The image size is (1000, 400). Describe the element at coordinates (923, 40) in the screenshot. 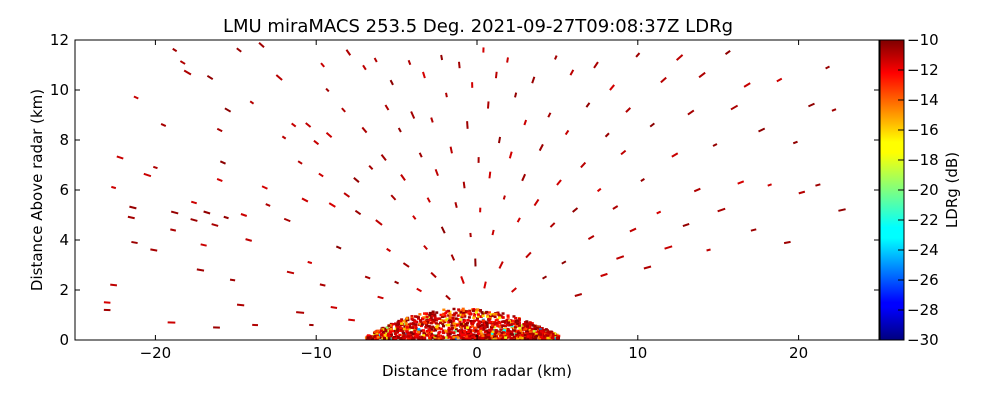

I see `colorbar-tick-label: −10` at that location.